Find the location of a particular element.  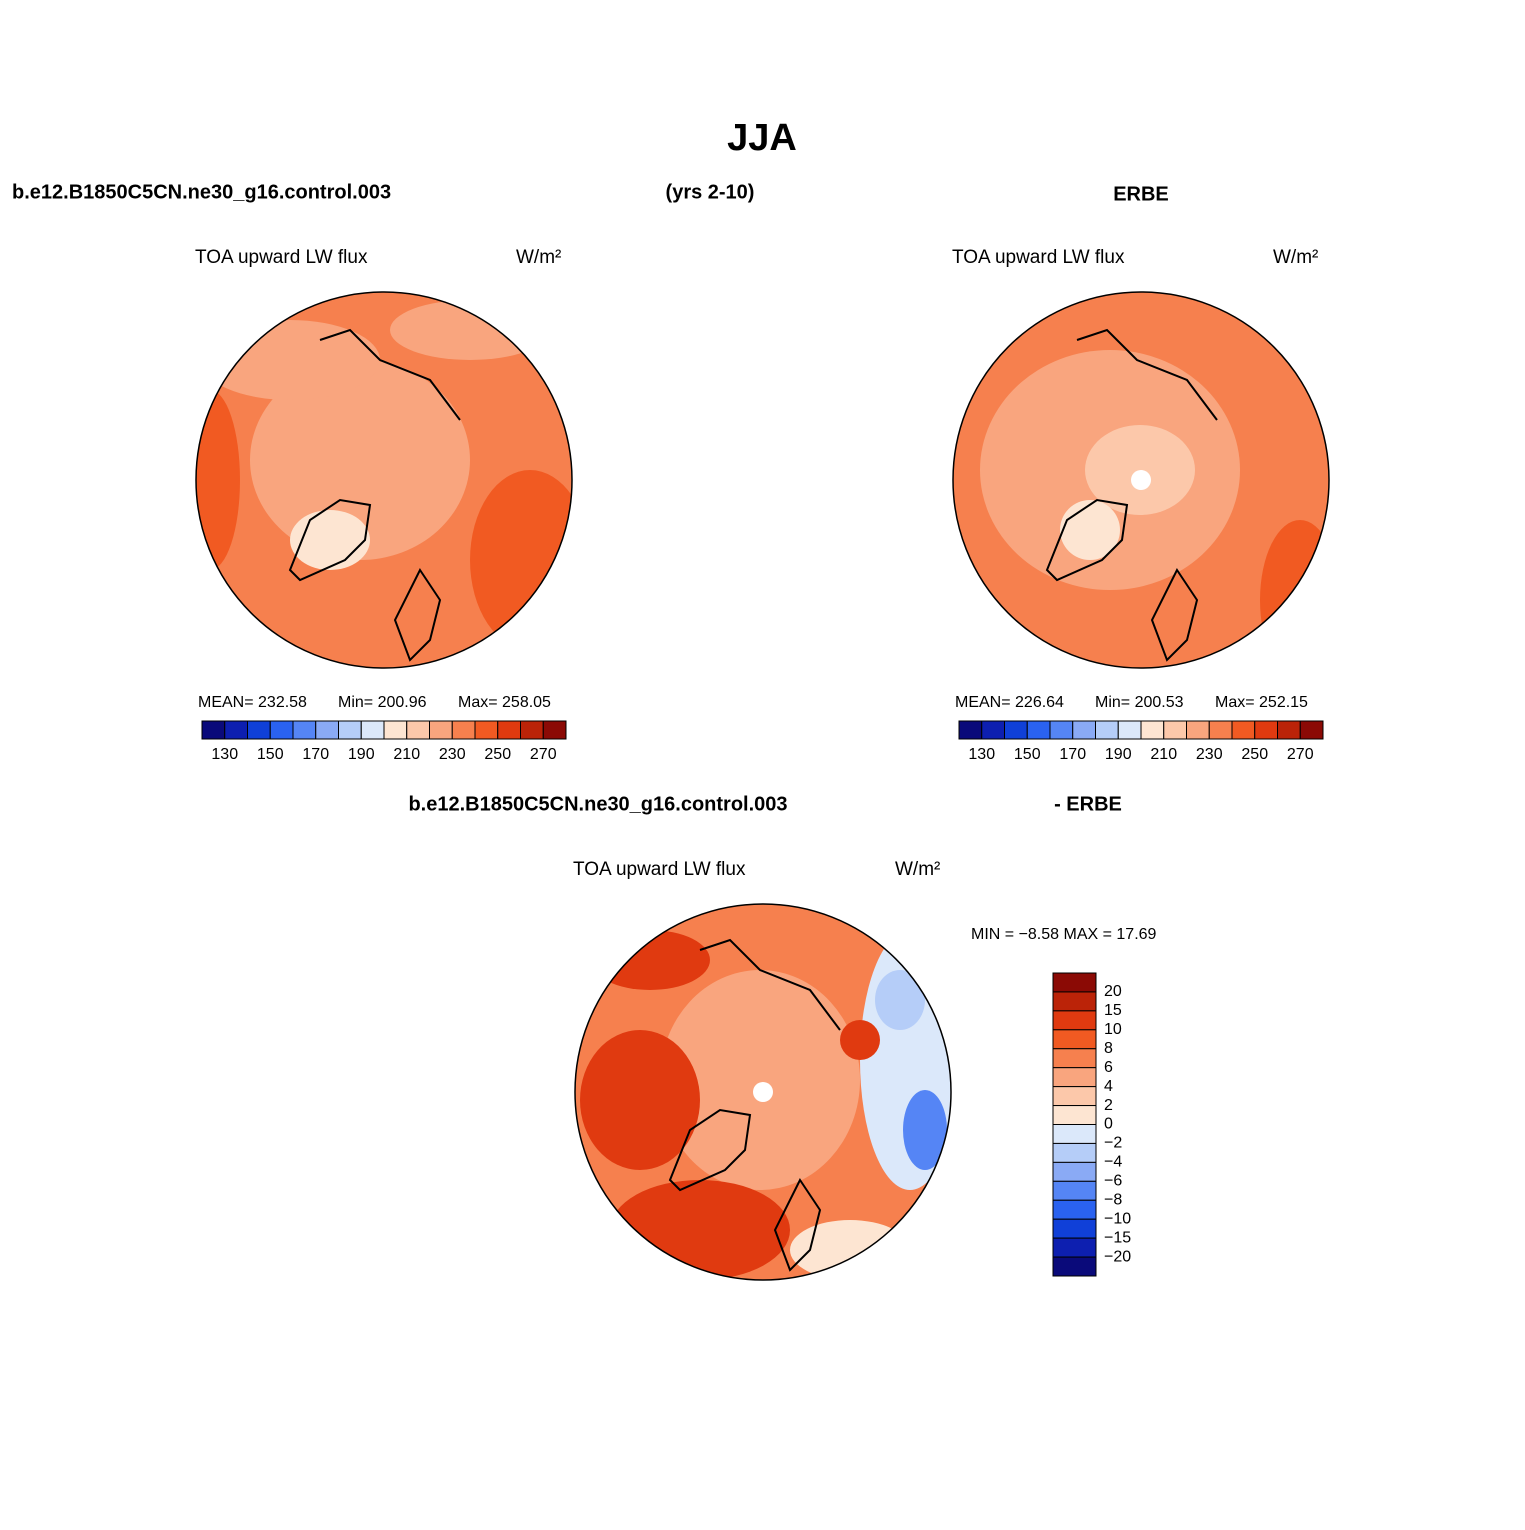

reference: ERBE is located at coordinates (1141, 194).